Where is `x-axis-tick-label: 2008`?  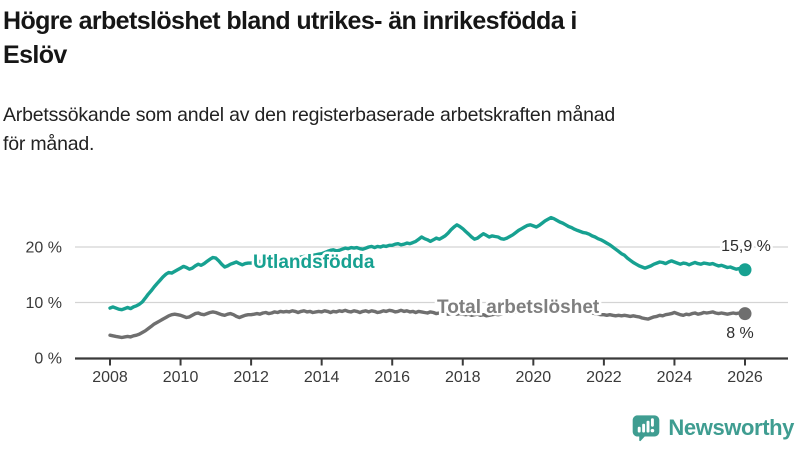 x-axis-tick-label: 2008 is located at coordinates (110, 377).